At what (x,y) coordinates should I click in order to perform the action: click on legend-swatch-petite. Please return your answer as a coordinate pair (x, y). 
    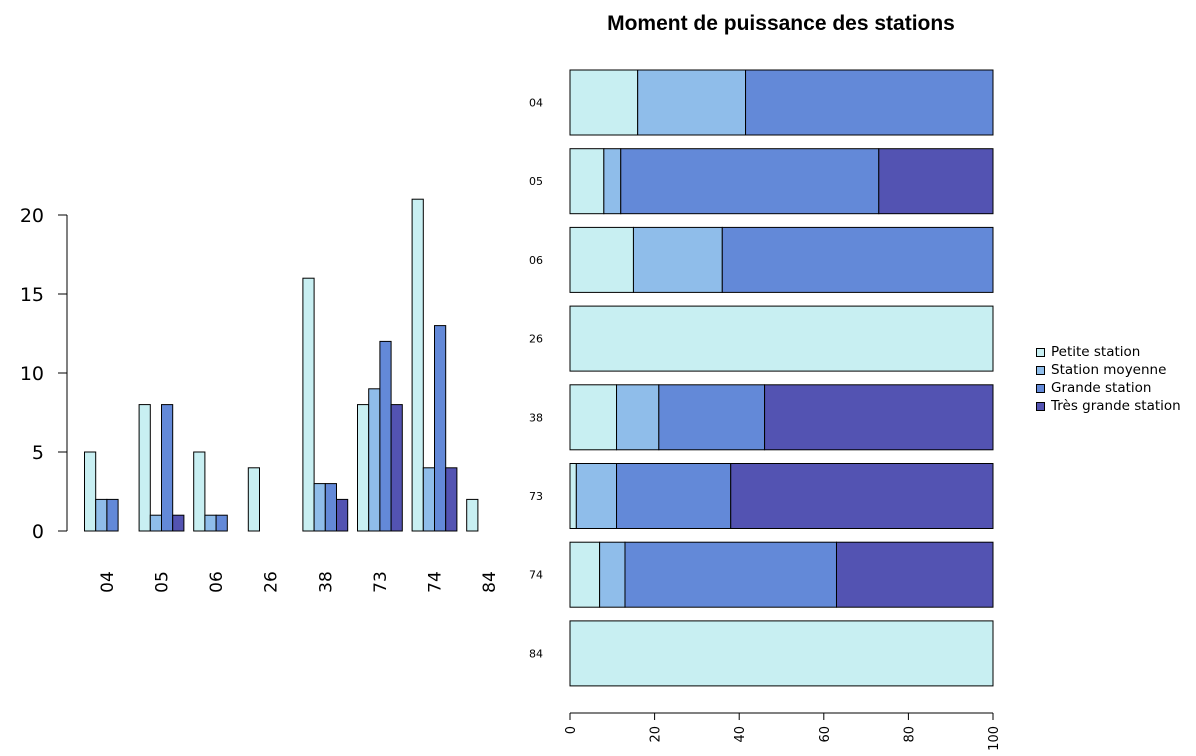
    Looking at the image, I should click on (1040, 352).